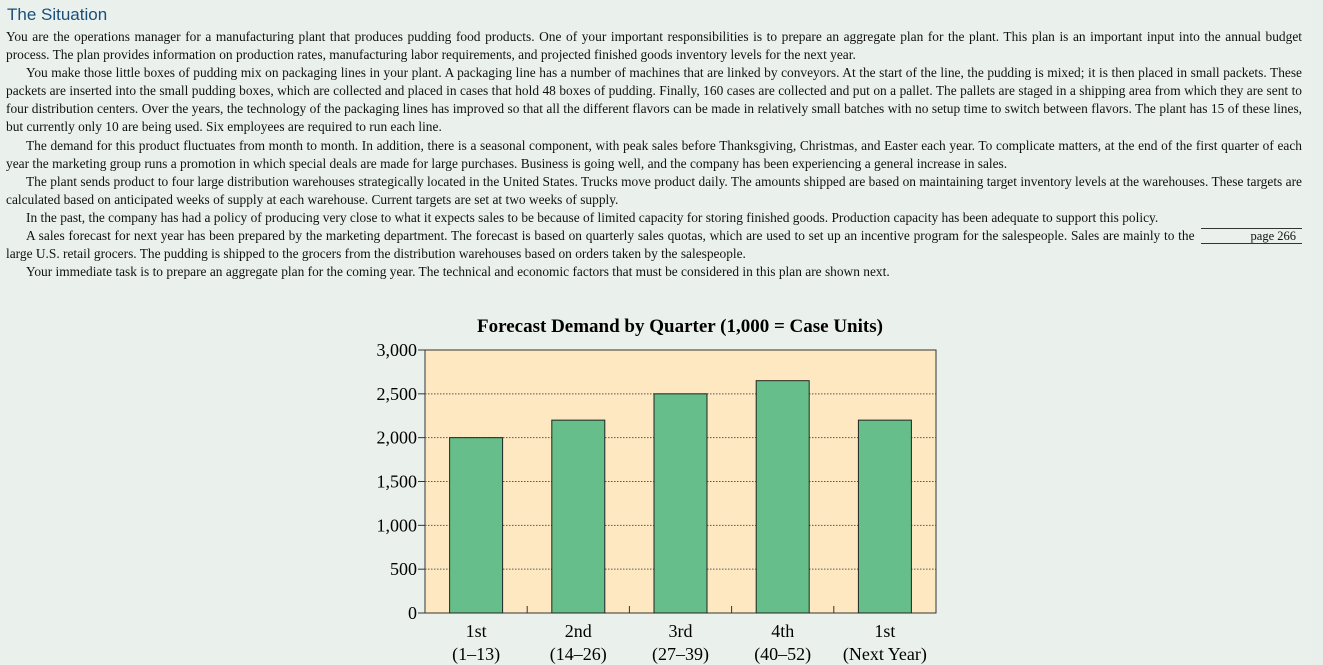 This screenshot has height=665, width=1323. Describe the element at coordinates (412, 613) in the screenshot. I see `y-tick-label: 0` at that location.